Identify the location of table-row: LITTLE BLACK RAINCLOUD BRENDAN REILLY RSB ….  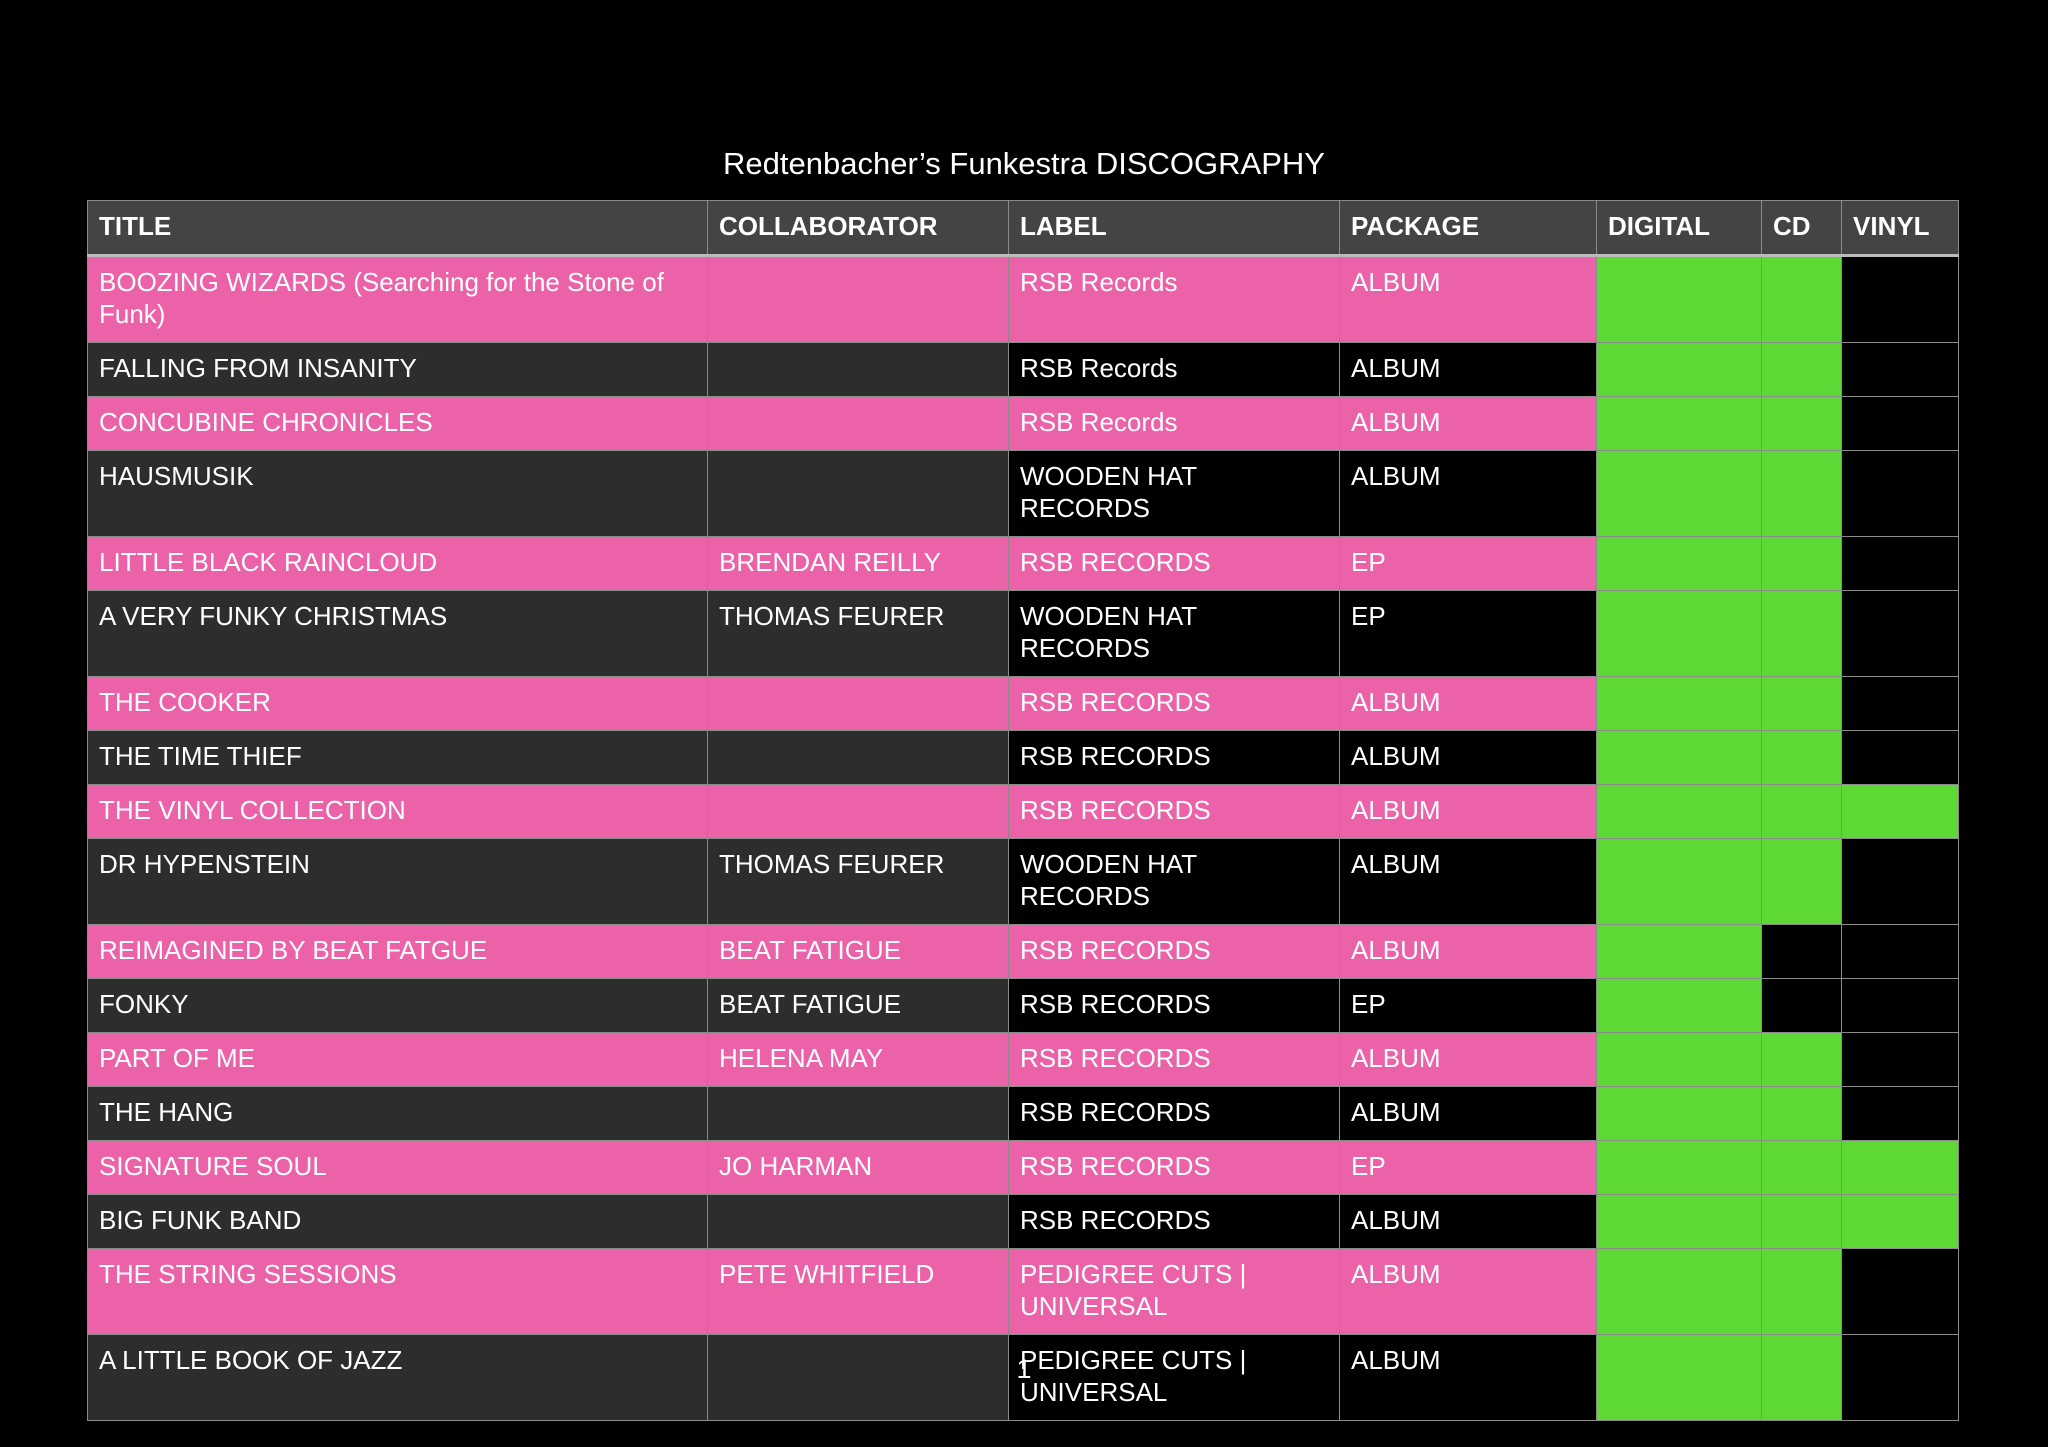
(1023, 563).